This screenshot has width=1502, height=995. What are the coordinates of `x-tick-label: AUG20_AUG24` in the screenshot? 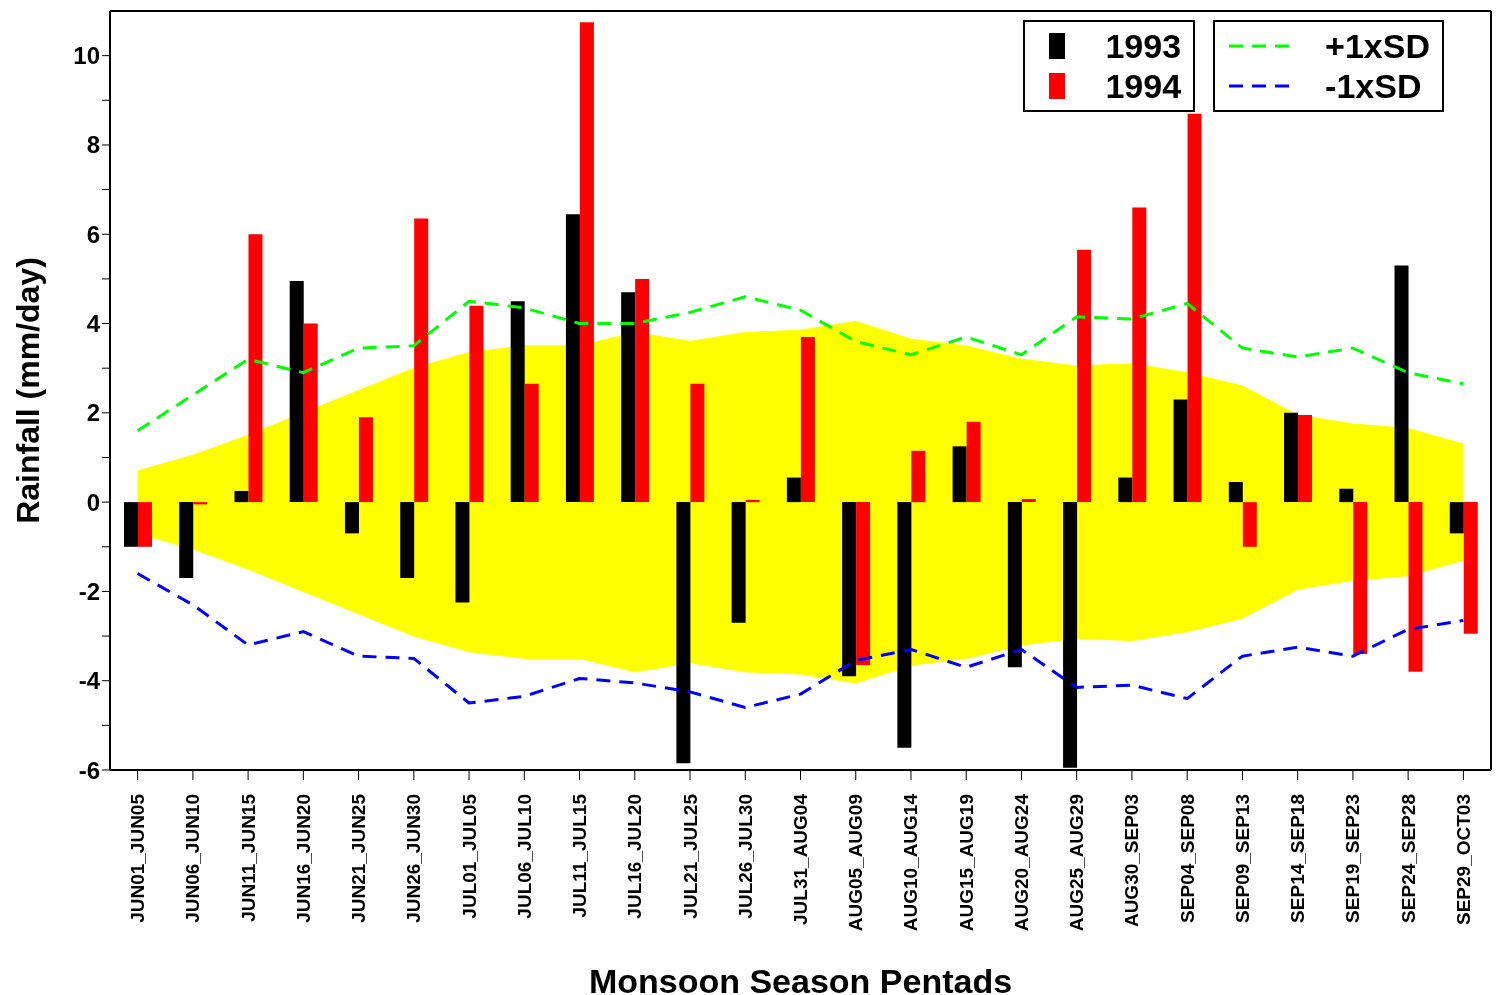 It's located at (1021, 862).